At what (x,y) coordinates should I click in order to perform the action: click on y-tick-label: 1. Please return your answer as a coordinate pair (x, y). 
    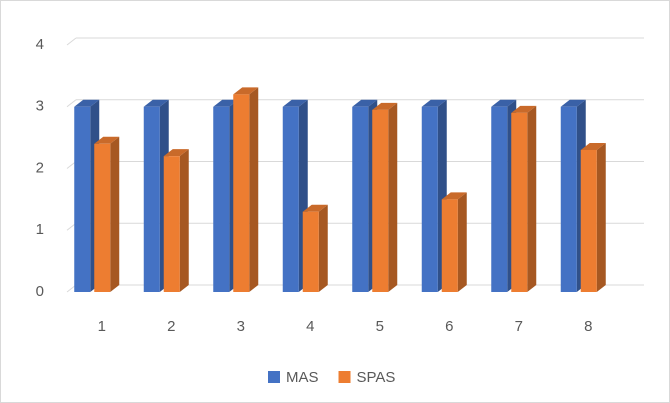
    Looking at the image, I should click on (40, 229).